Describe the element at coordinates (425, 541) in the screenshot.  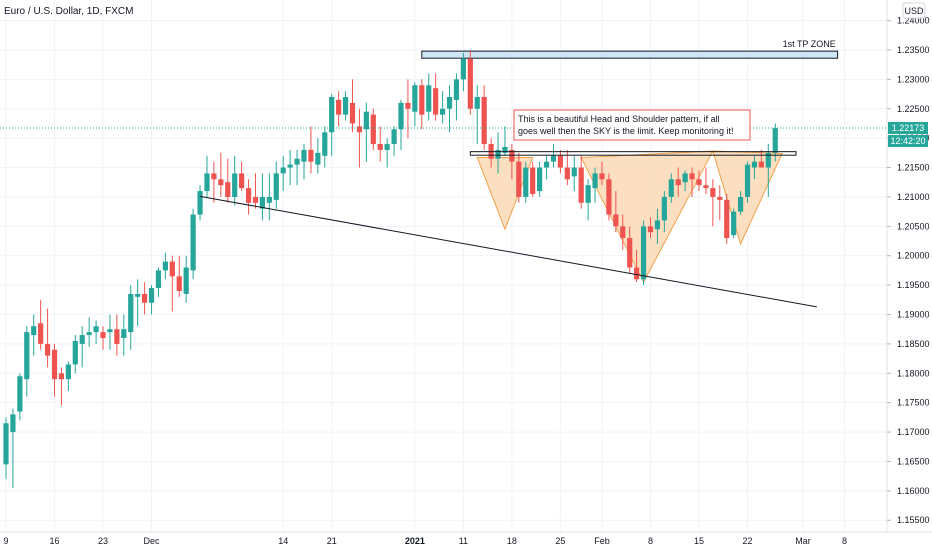
I see `time-axis: 9 16 23 Dec 14 21 2021 11 18 25 Feb 8 15 22 Mar 8` at that location.